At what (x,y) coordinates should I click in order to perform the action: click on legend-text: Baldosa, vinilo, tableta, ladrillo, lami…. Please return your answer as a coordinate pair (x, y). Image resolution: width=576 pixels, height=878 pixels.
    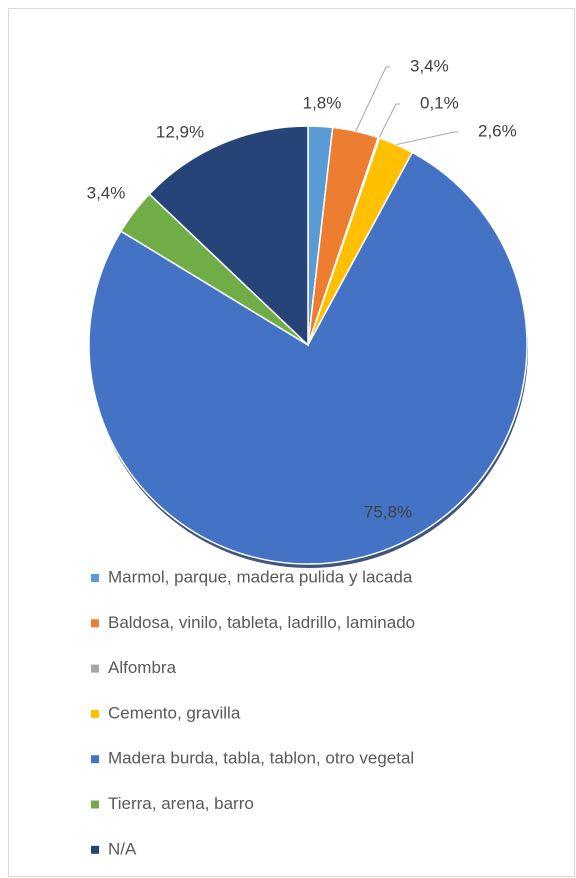
    Looking at the image, I should click on (261, 622).